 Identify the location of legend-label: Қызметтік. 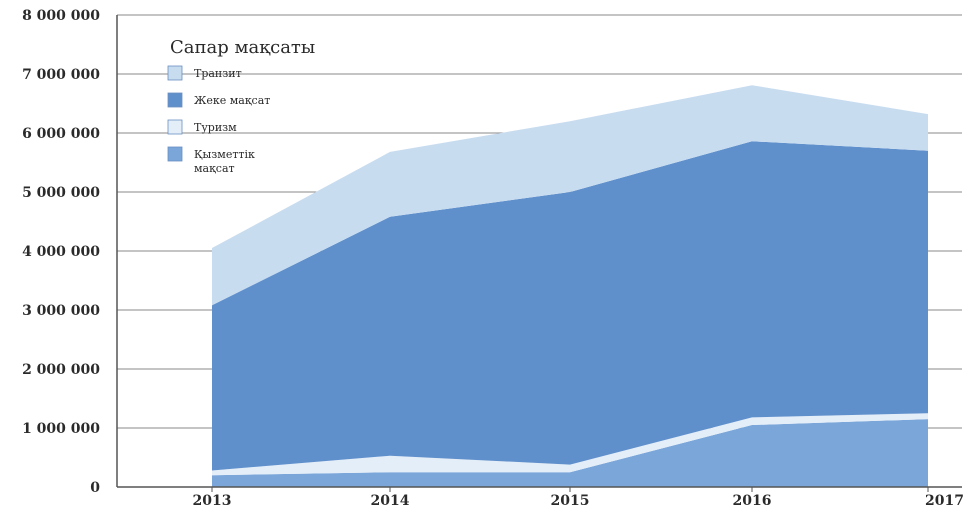
(224, 154).